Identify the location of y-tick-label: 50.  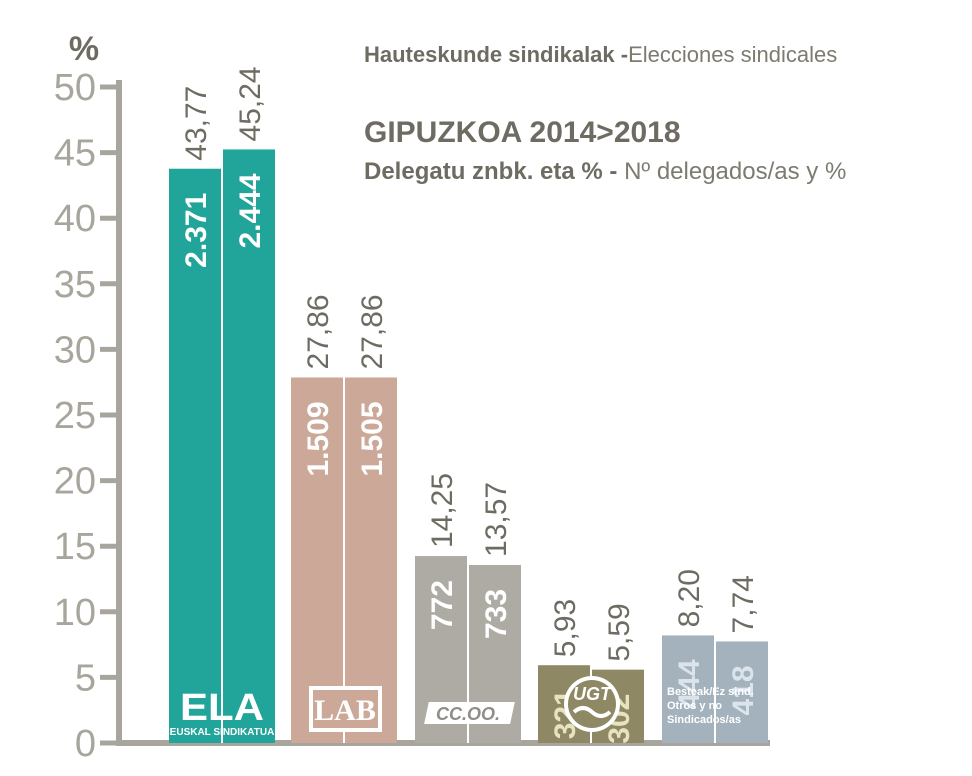
(75, 88).